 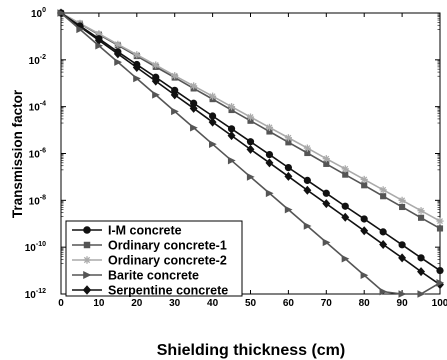 I want to click on y-tick-label: 10⁰, so click(x=38, y=13).